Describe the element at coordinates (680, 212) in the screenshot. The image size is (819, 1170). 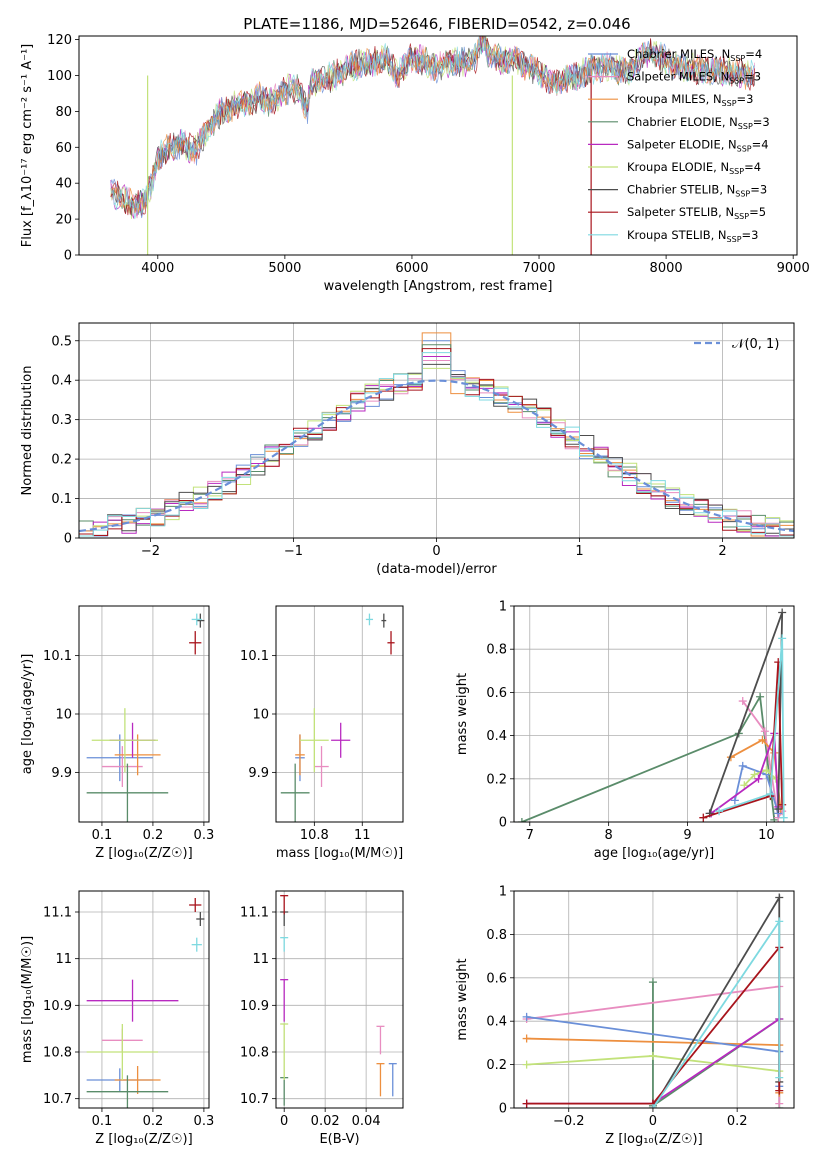
I see `legend-label-text: Salpeter STELIB, N` at that location.